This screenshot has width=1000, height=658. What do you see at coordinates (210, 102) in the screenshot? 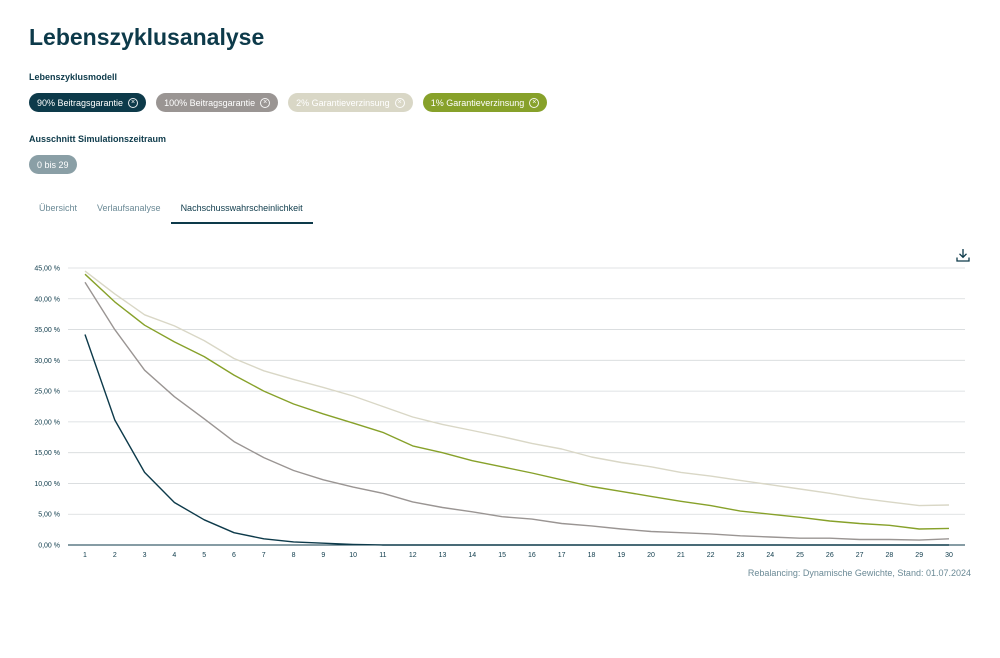
I see `model-chip-label: 100% Beitragsgarantie` at bounding box center [210, 102].